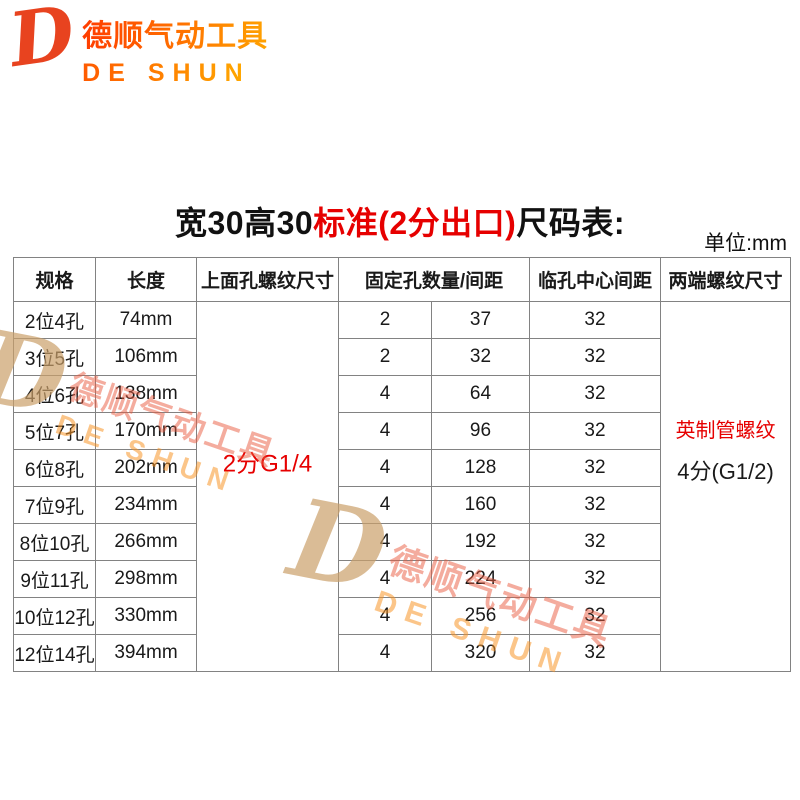 This screenshot has height=800, width=800. Describe the element at coordinates (54, 579) in the screenshot. I see `spec-cell: 9位11孔` at that location.